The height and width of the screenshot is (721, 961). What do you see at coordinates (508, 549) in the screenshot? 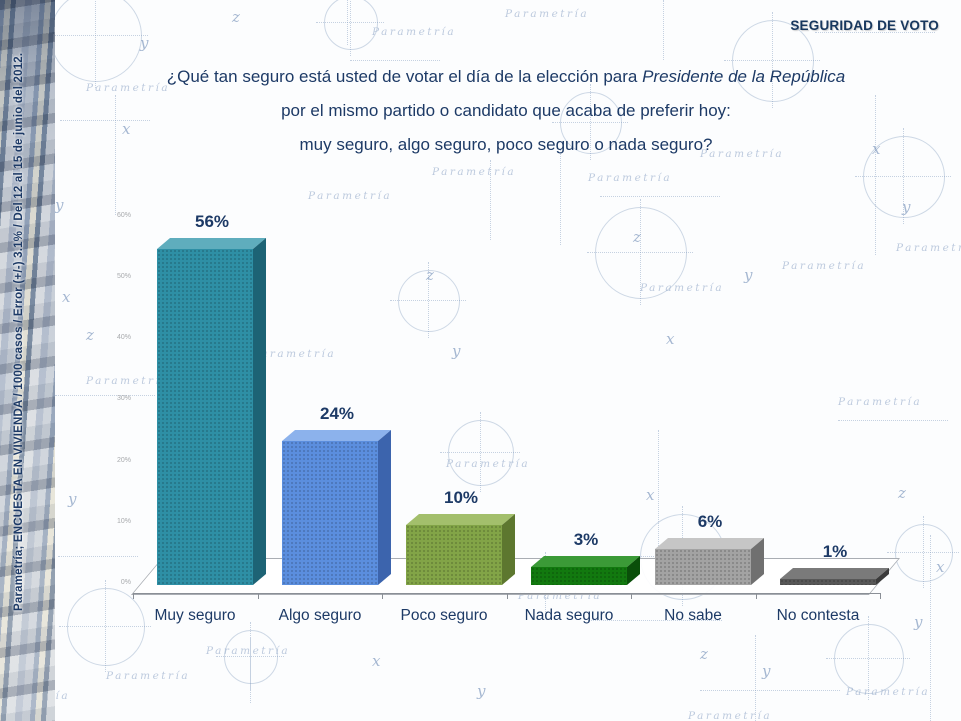
I see `bar-side-poco-seguro` at bounding box center [508, 549].